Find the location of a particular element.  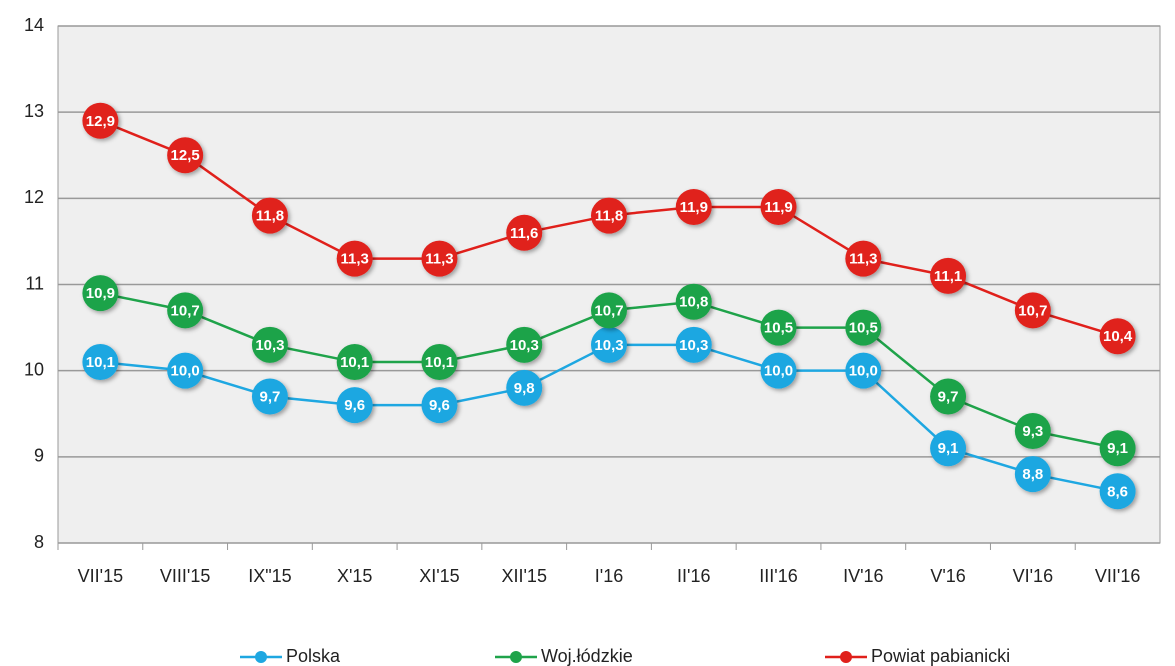

data-label: 11,9 is located at coordinates (778, 207).